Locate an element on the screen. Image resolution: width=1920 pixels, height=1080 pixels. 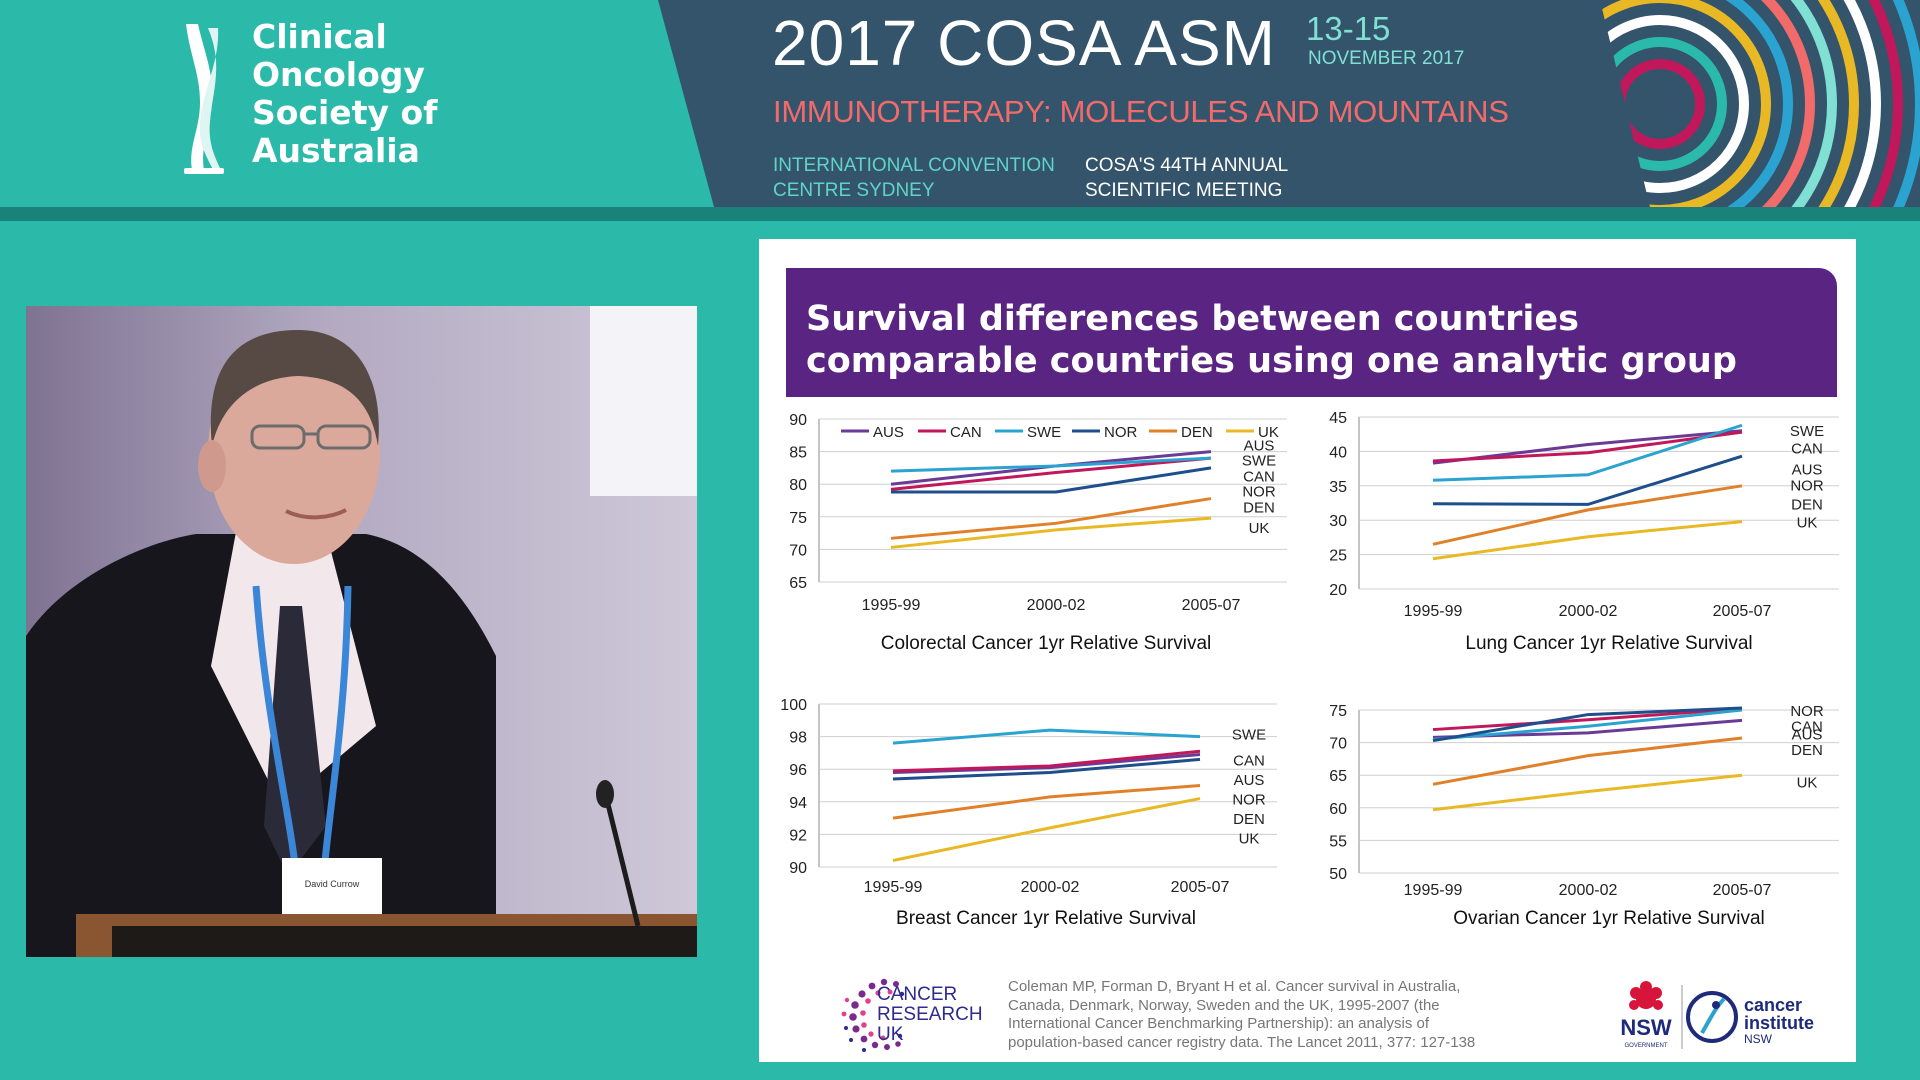
cosa-logo-icon is located at coordinates (204, 99).